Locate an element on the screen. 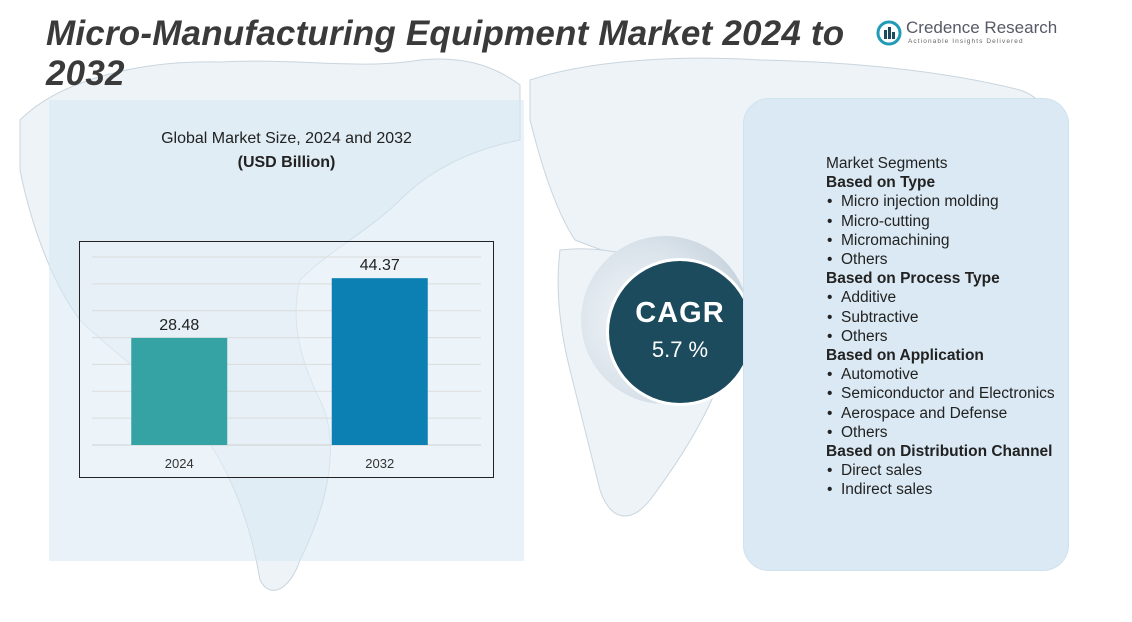 Image resolution: width=1132 pixels, height=622 pixels. segment-item: Micro injection molding is located at coordinates (946, 201).